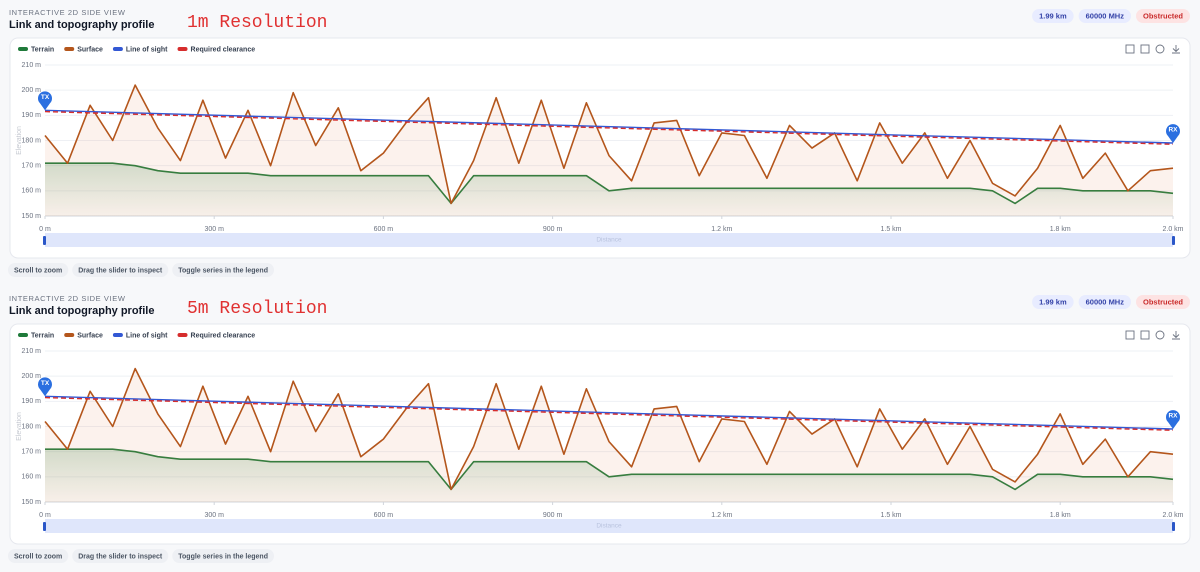 The image size is (1200, 572). I want to click on annotation: 5m Resolution, so click(257, 309).